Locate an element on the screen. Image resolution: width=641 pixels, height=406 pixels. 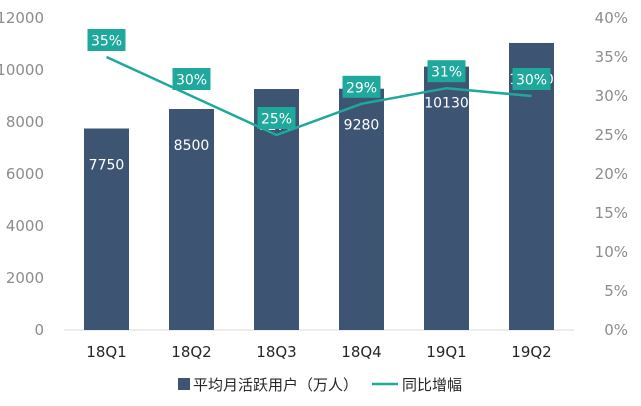
category-label: 19Q1 is located at coordinates (446, 352).